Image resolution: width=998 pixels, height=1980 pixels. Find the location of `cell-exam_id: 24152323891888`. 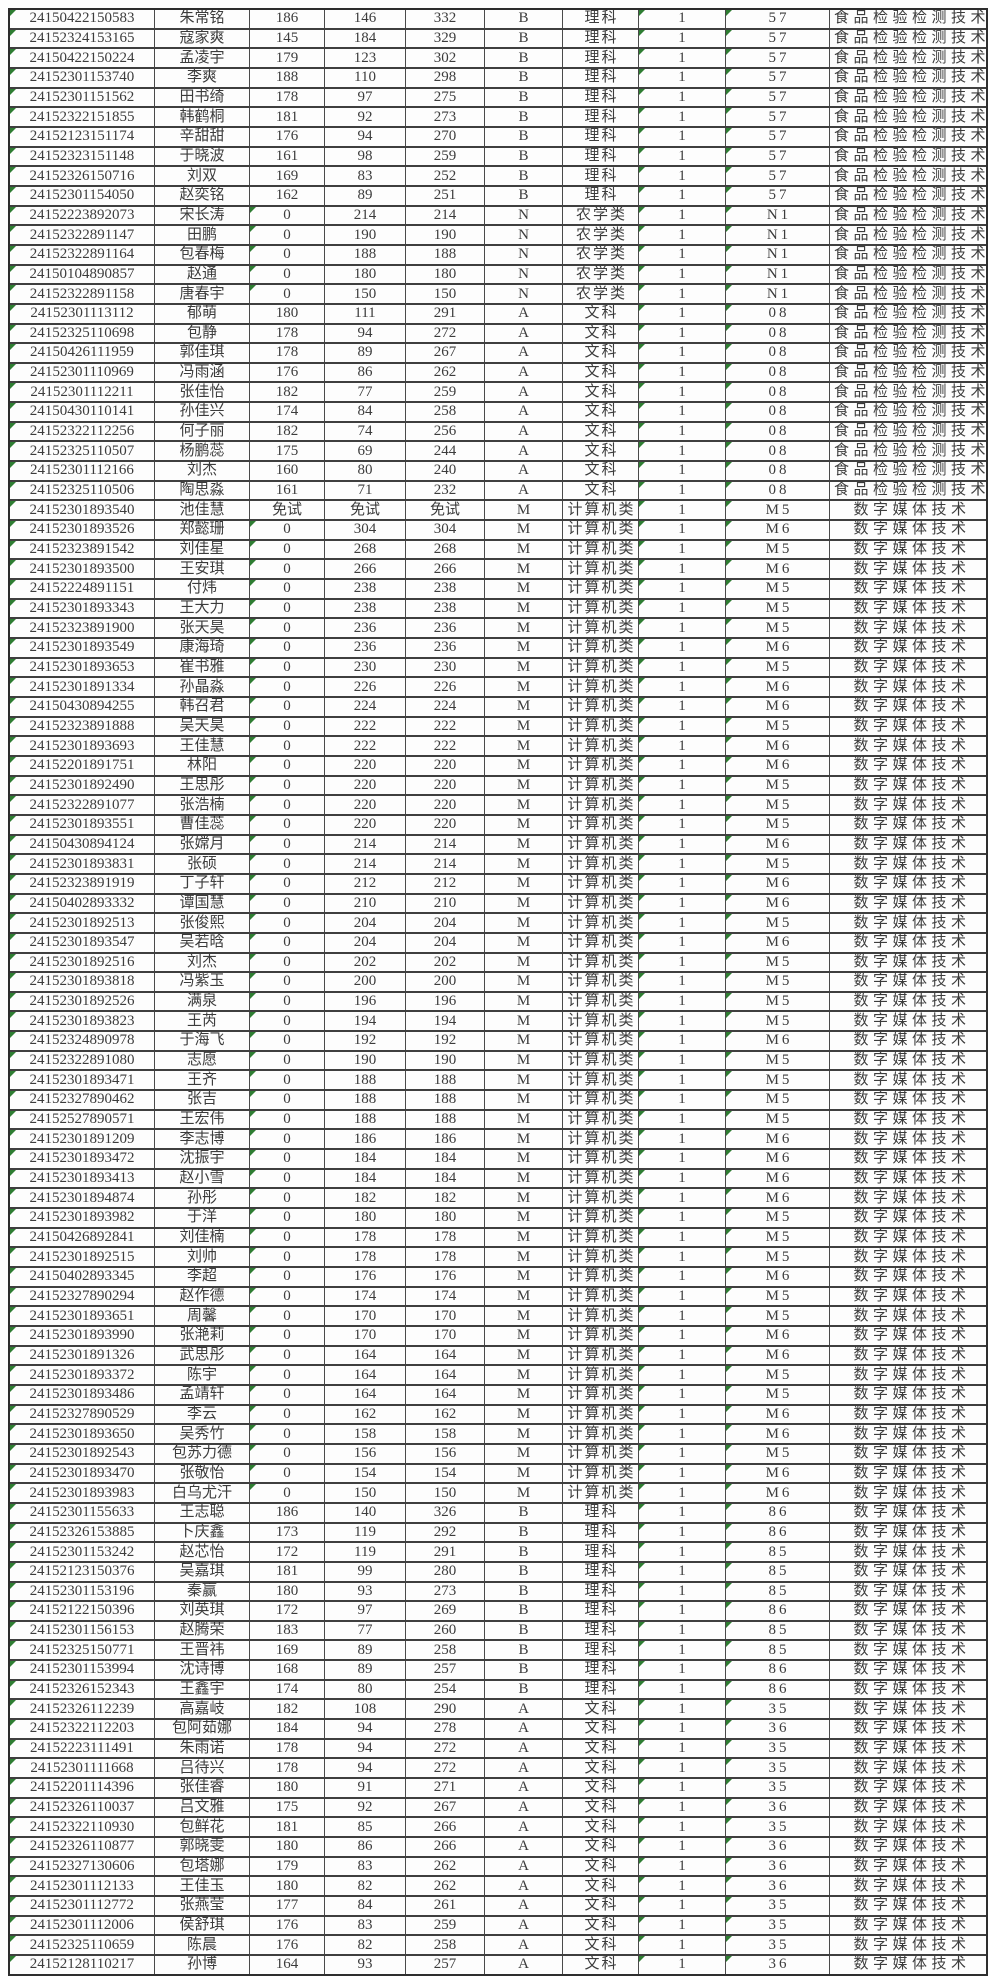

cell-exam_id: 24152323891888 is located at coordinates (82, 726).